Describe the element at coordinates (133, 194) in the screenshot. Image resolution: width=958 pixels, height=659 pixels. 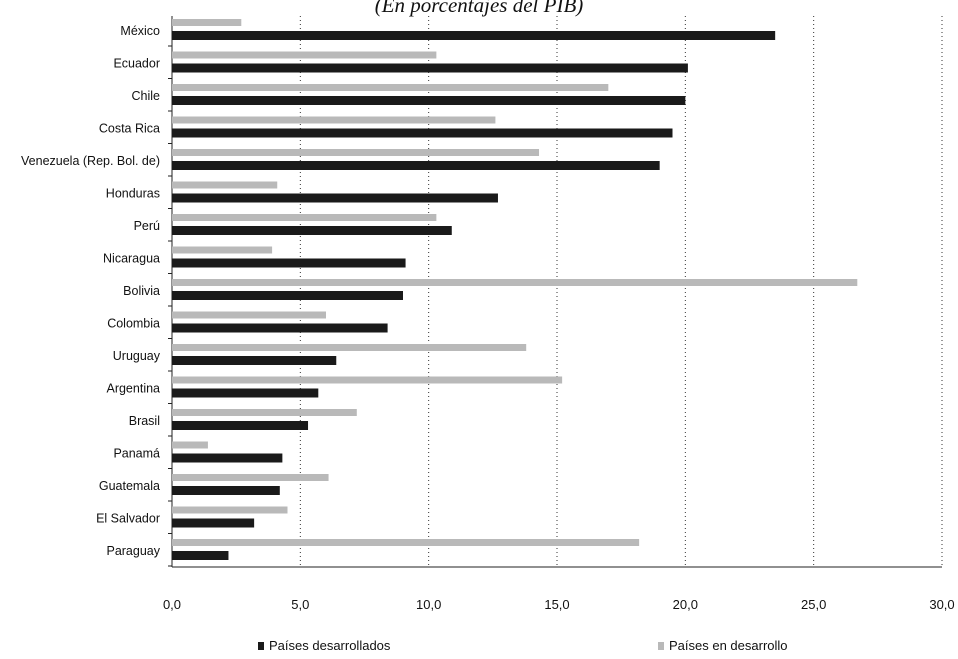
I see `category-label: Honduras` at that location.